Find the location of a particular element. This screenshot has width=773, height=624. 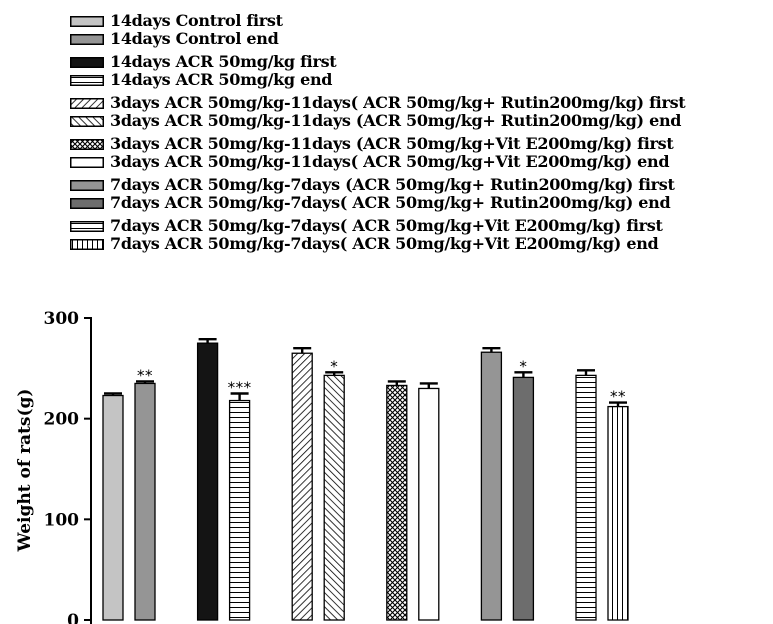

bar-2: ** is located at coordinates (145, 493).